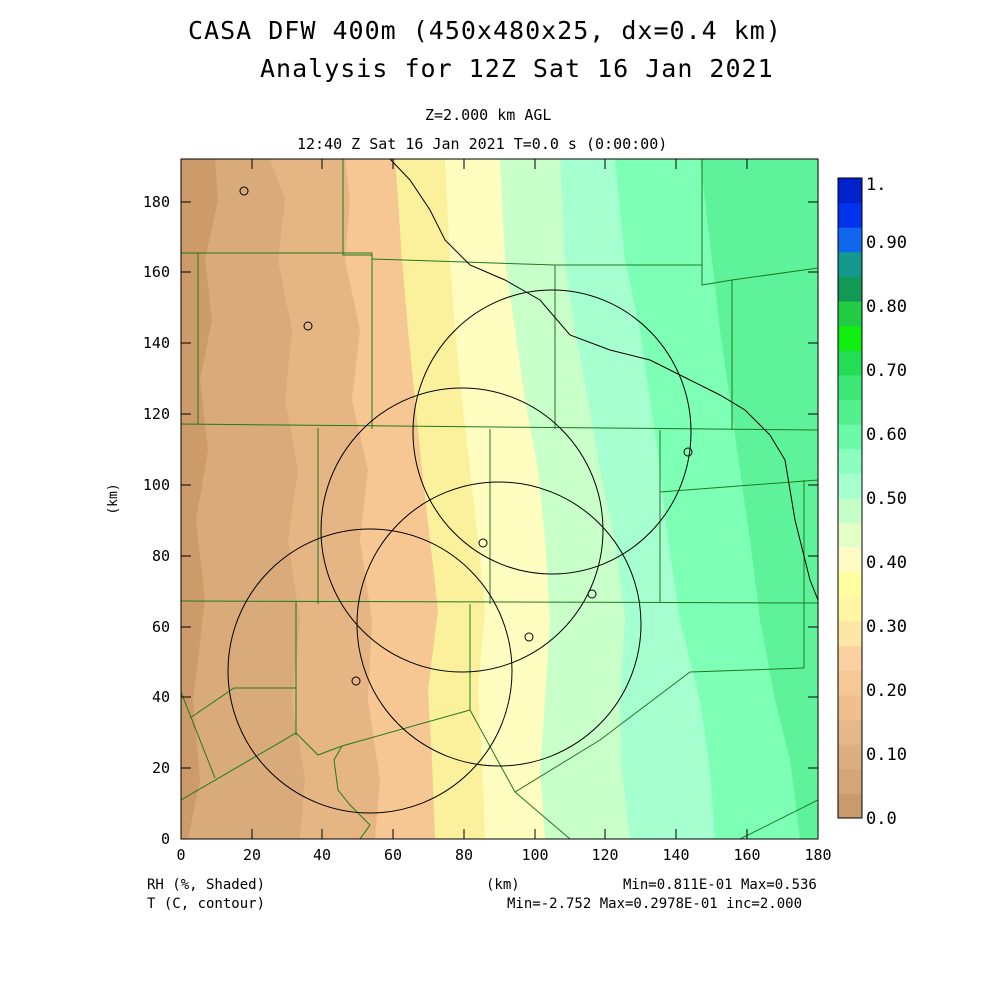  Describe the element at coordinates (393, 855) in the screenshot. I see `x-tick-label: 60` at that location.